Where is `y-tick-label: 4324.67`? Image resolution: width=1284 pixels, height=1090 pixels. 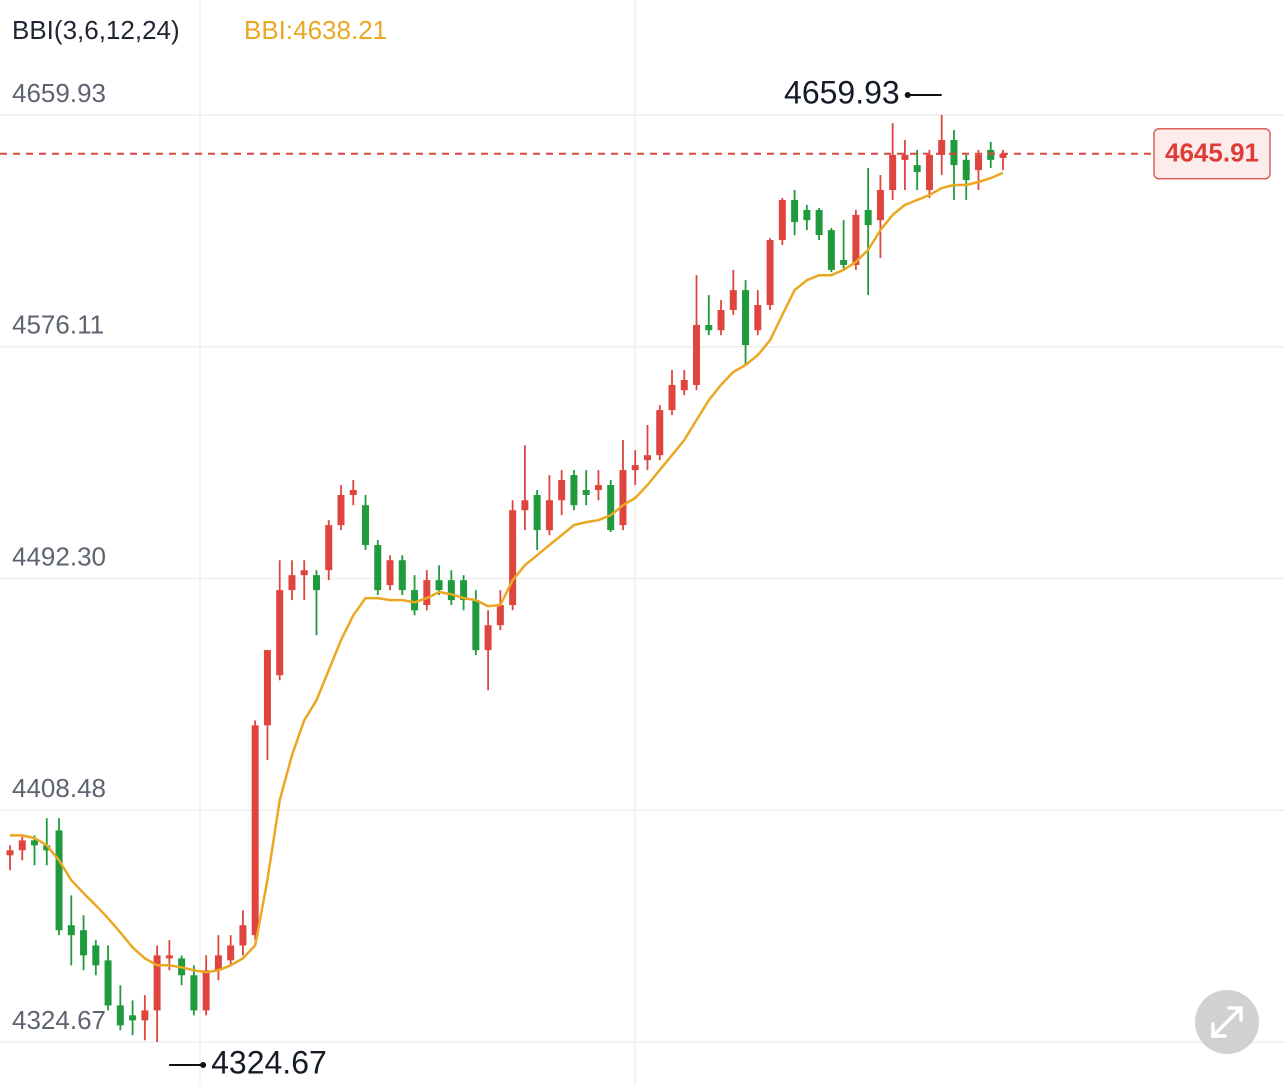
y-tick-label: 4324.67 is located at coordinates (59, 1020).